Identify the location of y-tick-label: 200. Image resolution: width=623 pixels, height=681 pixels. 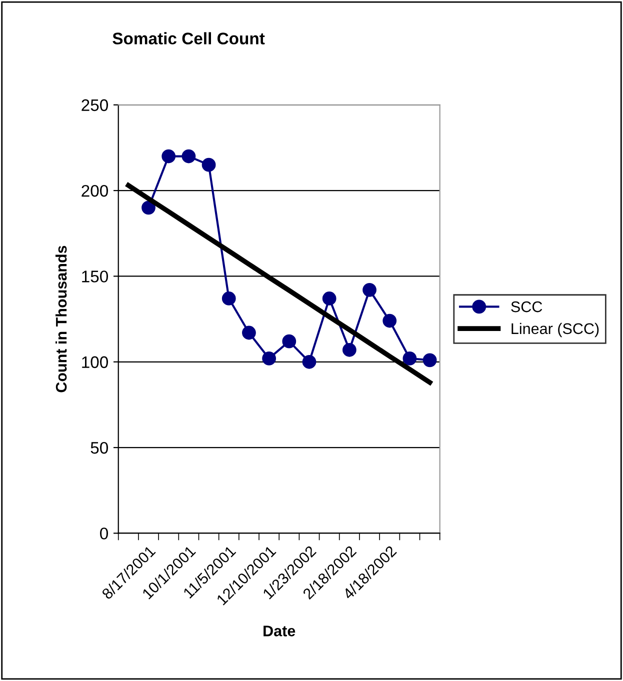
(95, 190).